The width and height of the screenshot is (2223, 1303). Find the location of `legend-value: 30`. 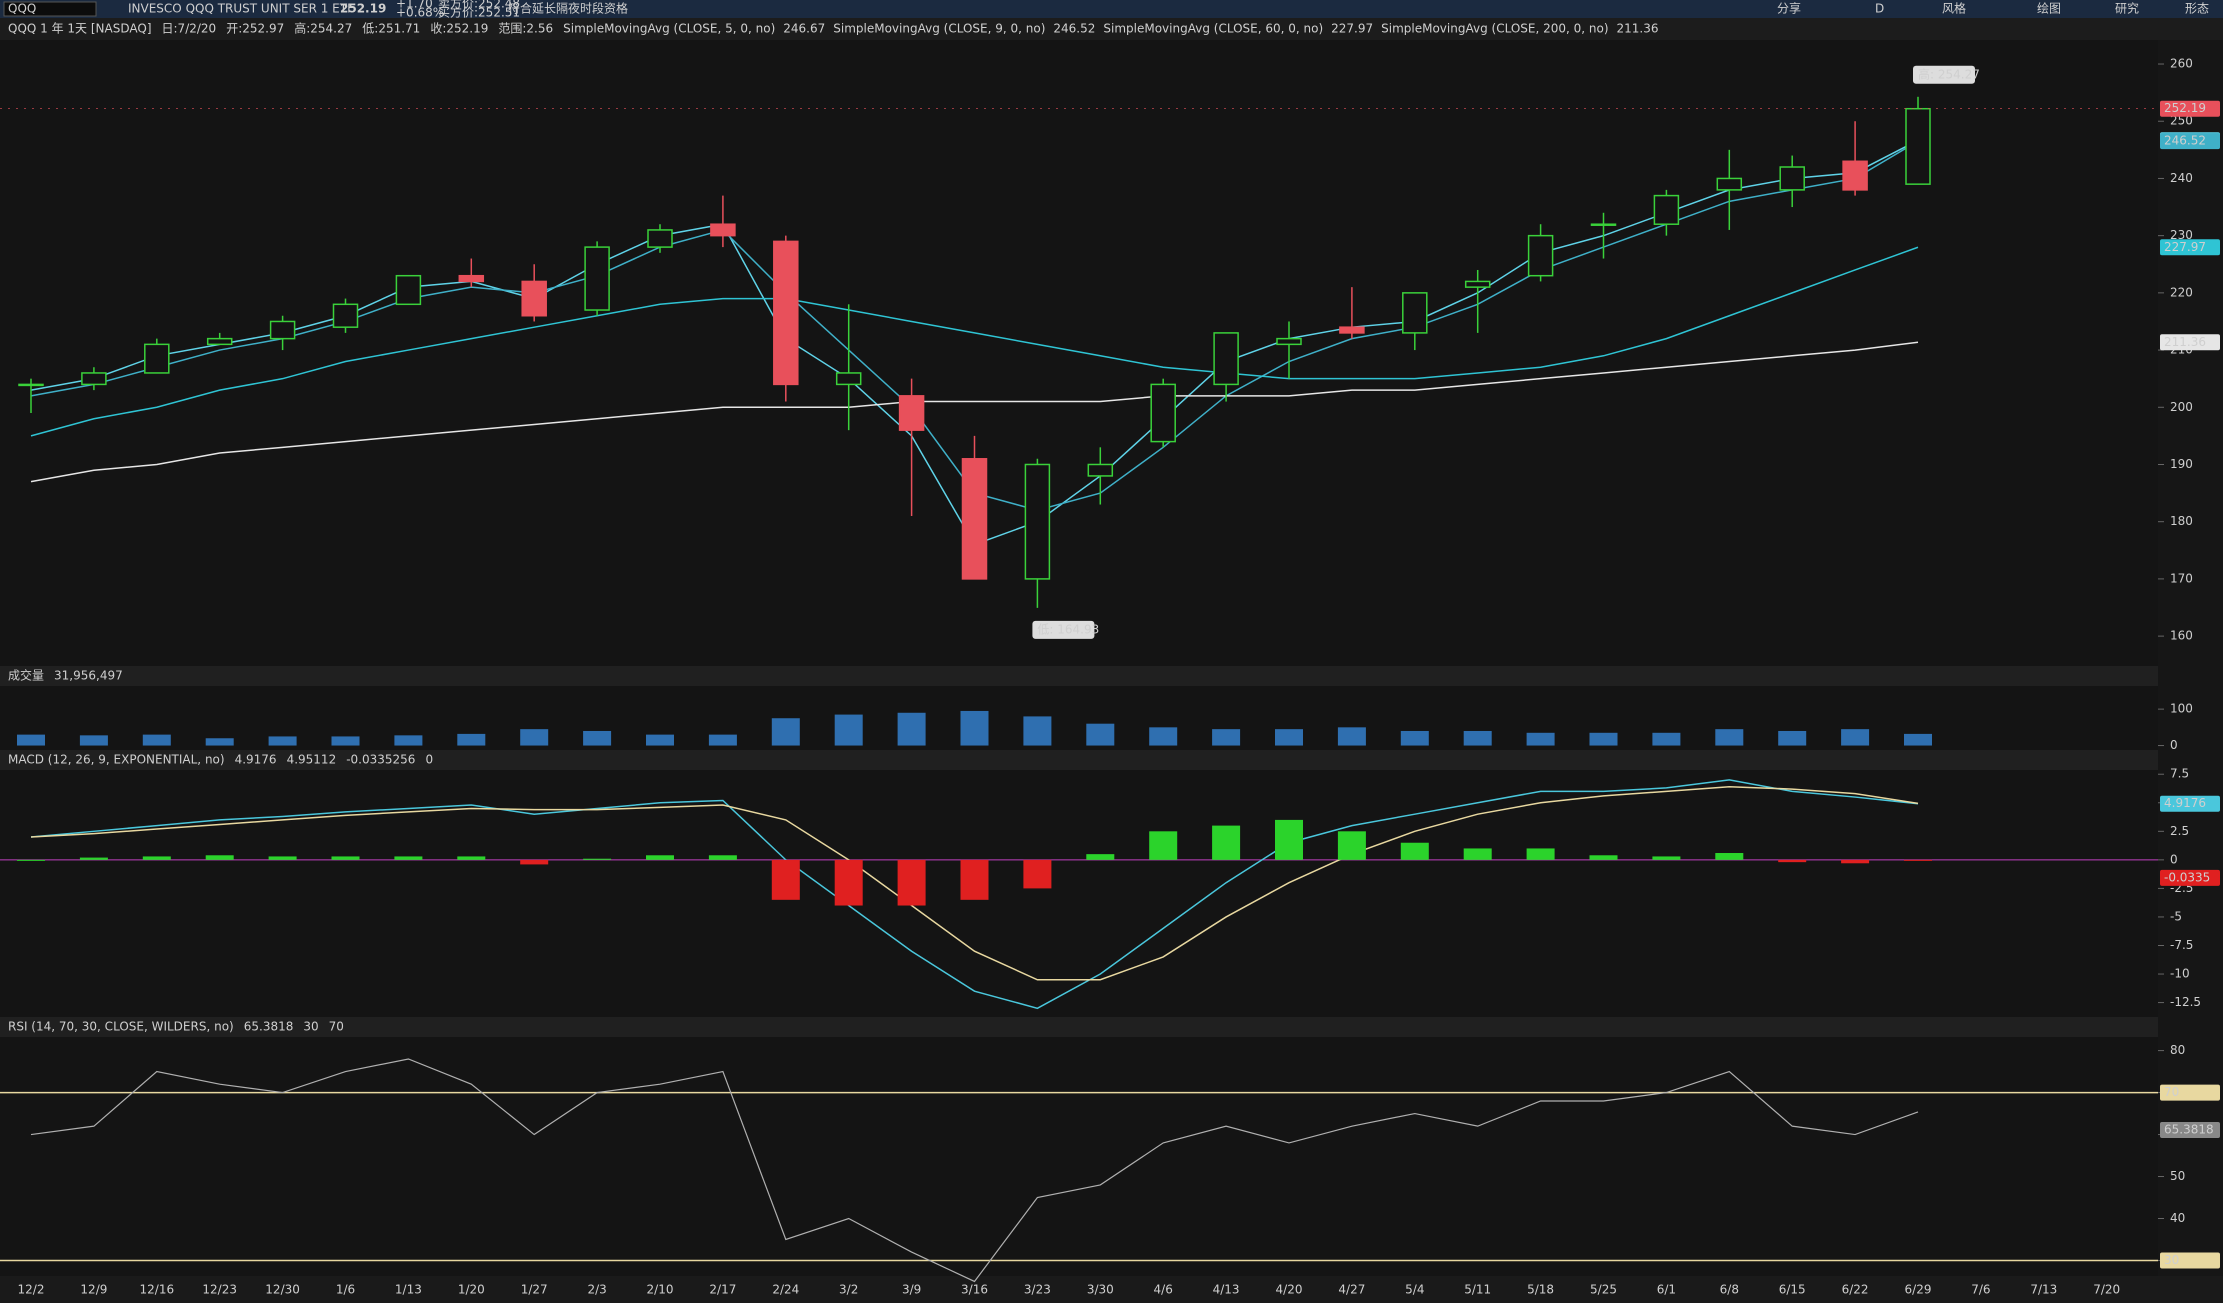

legend-value: 30 is located at coordinates (310, 1027).